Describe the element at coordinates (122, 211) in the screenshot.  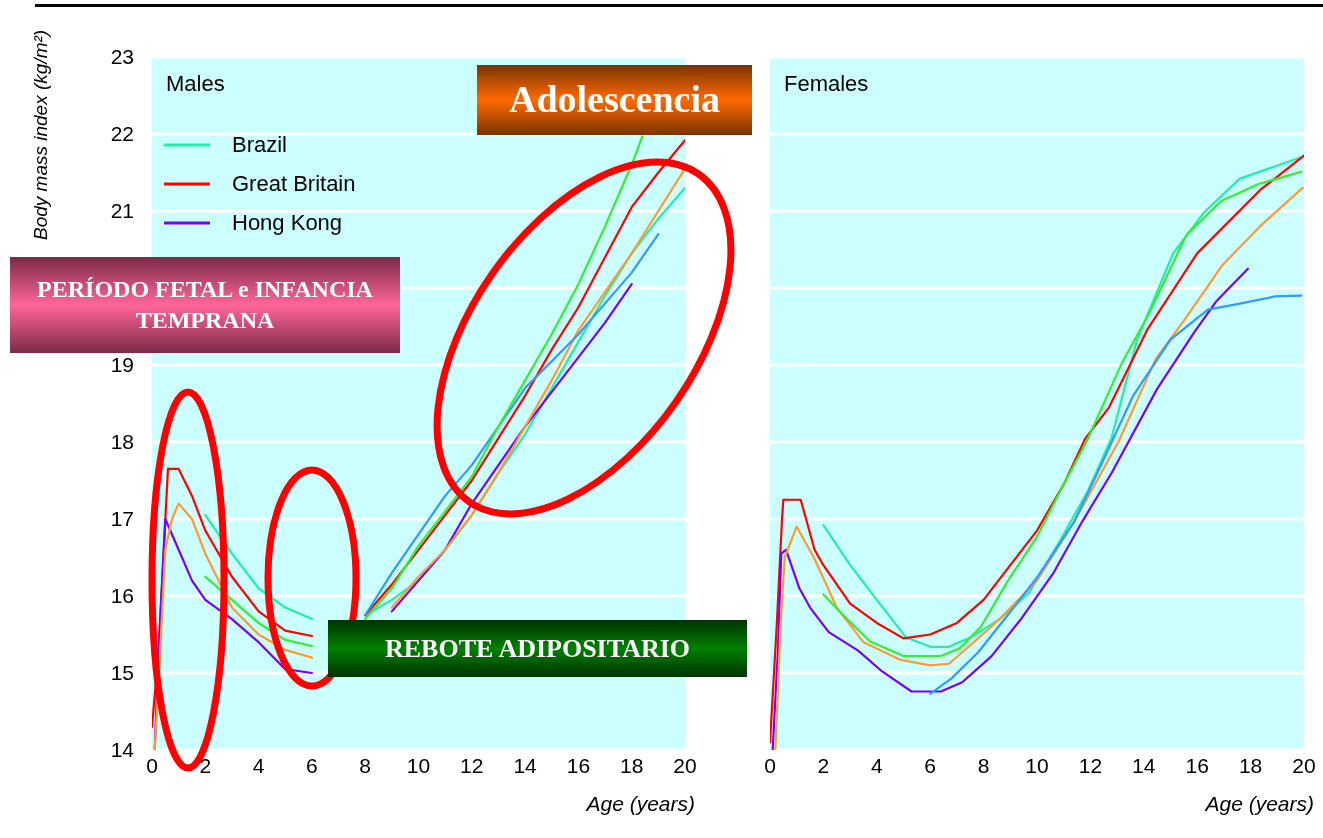
I see `y-tick-label: 21` at that location.